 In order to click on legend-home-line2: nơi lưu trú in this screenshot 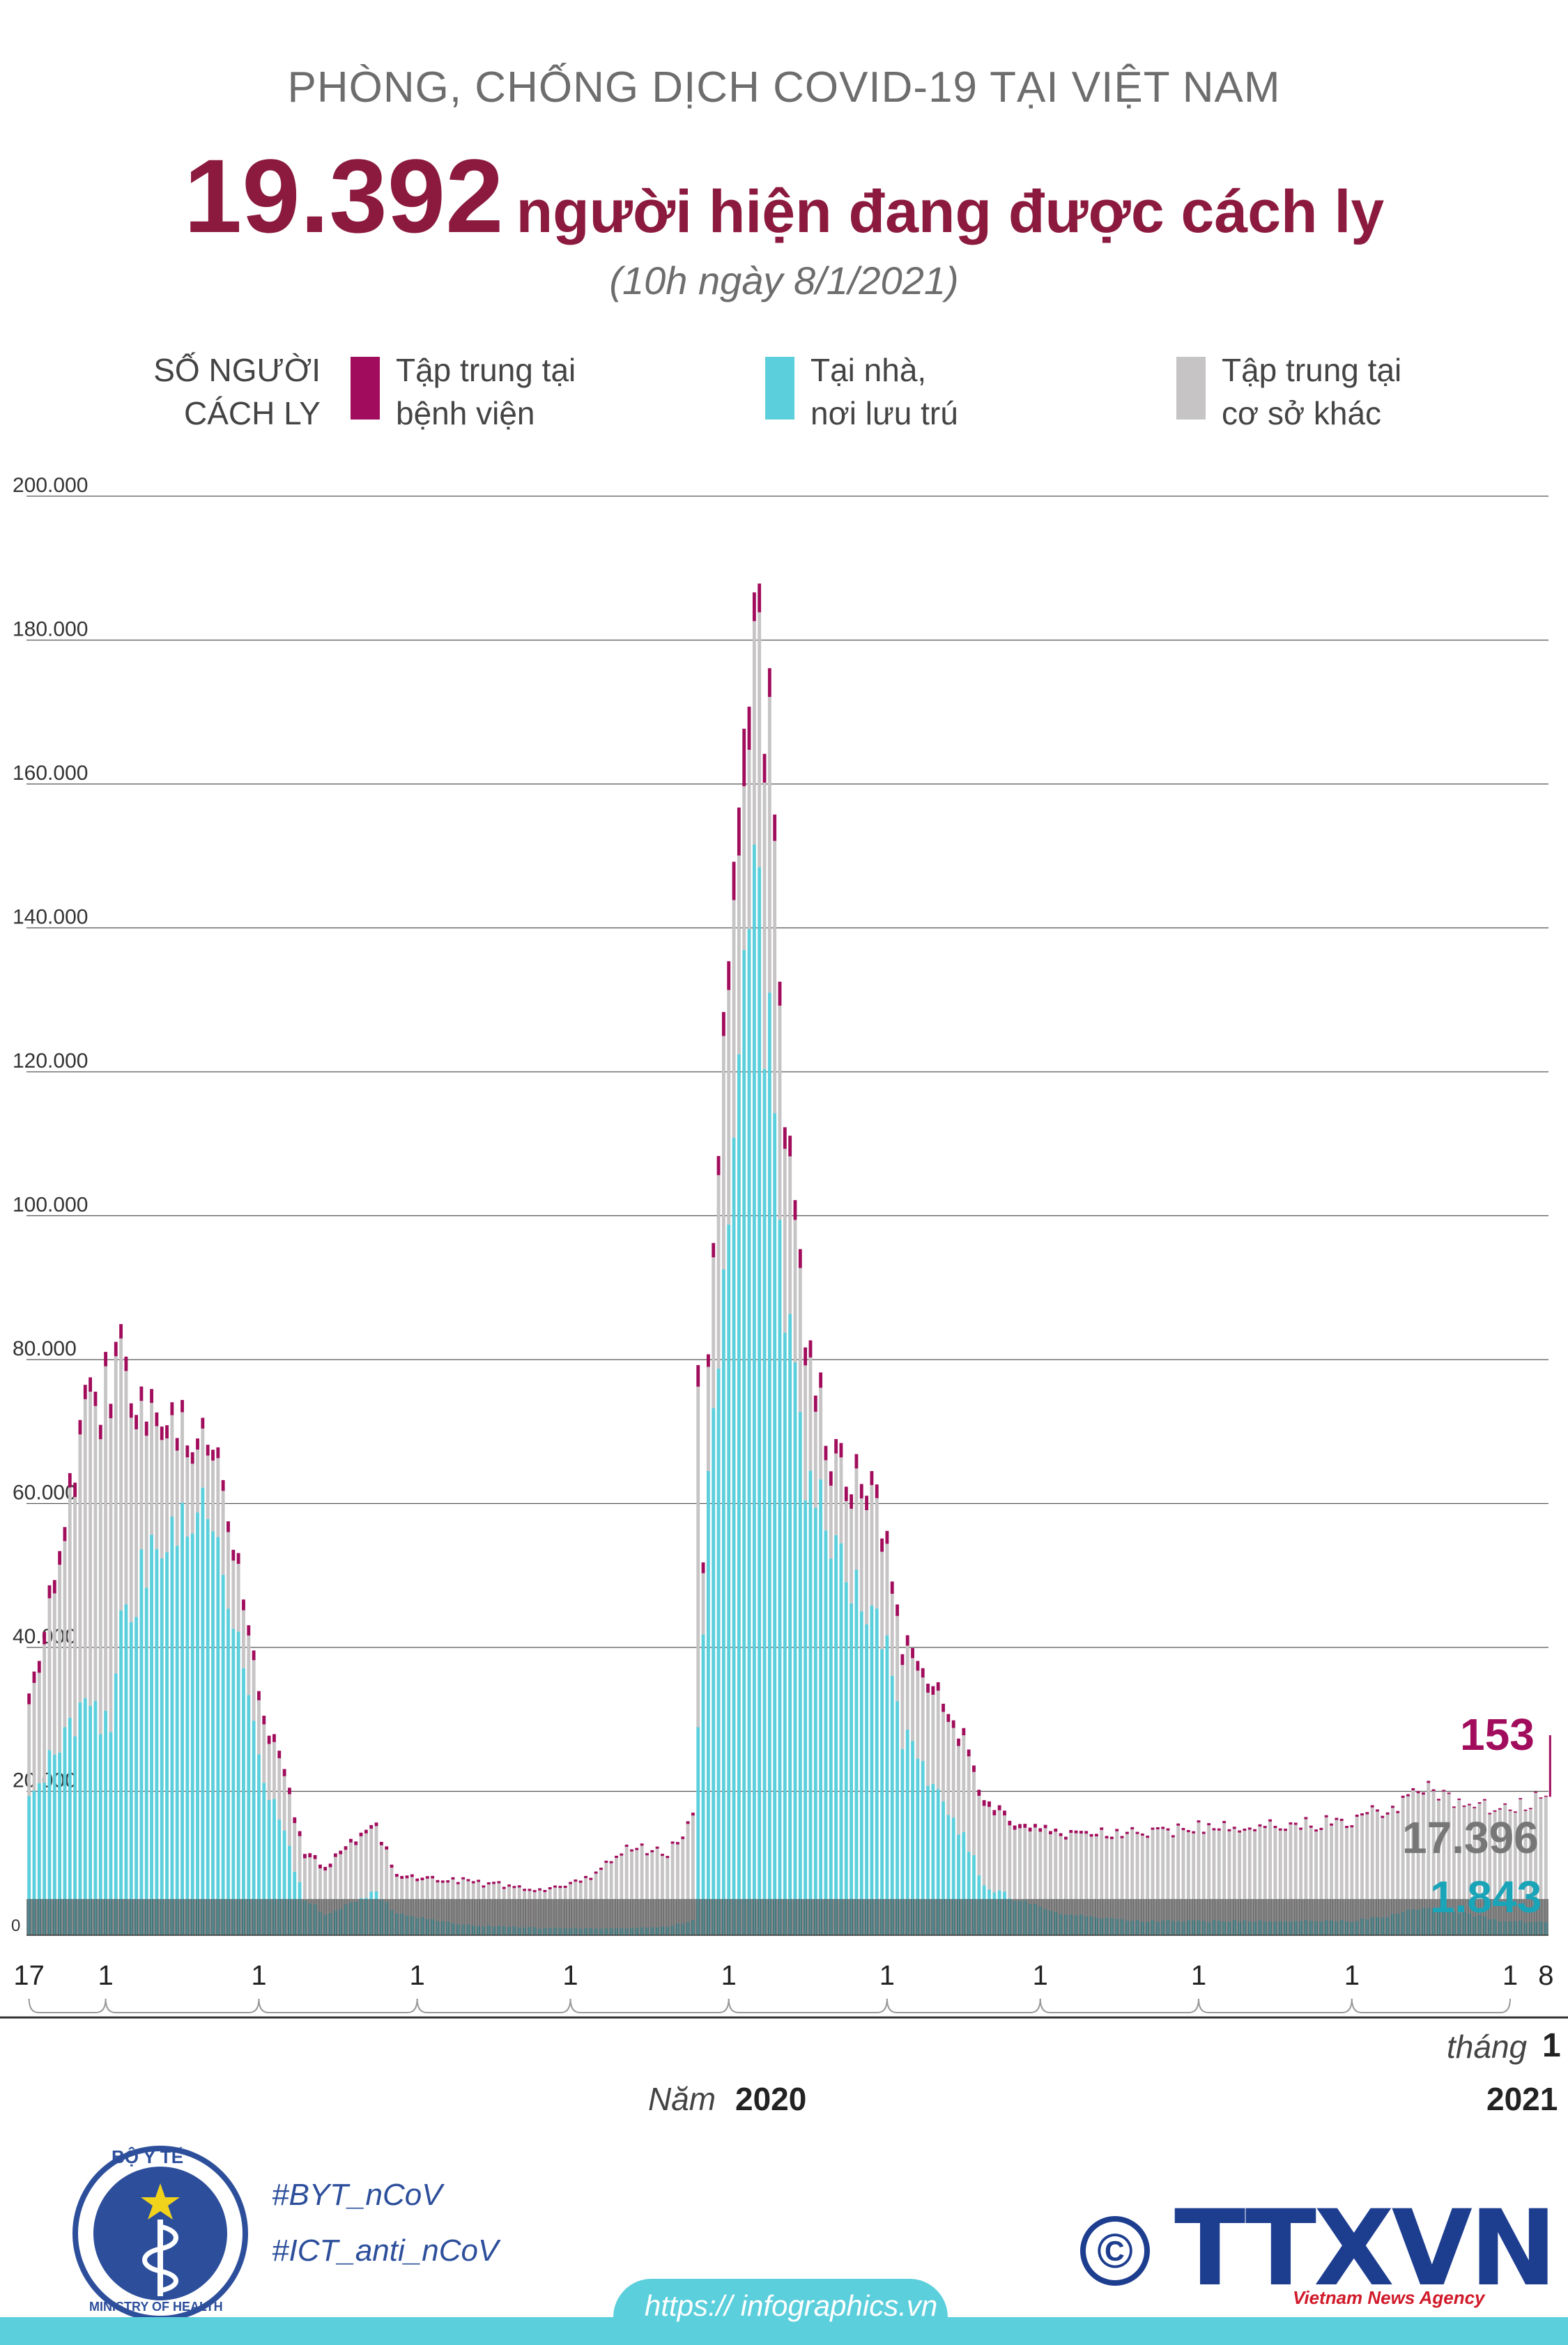, I will do `click(884, 413)`.